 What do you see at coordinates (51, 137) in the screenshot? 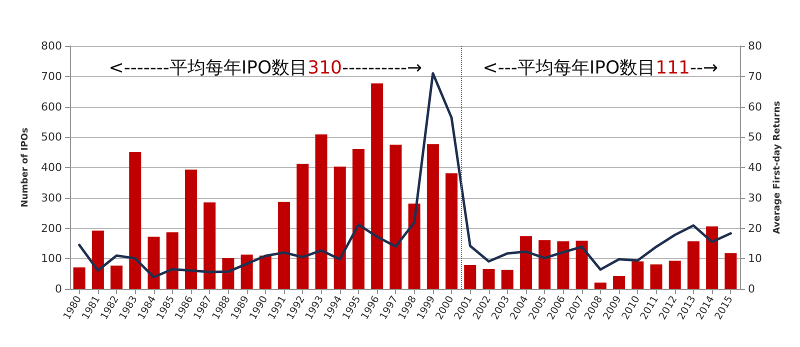
I see `y-tick-label: 500` at bounding box center [51, 137].